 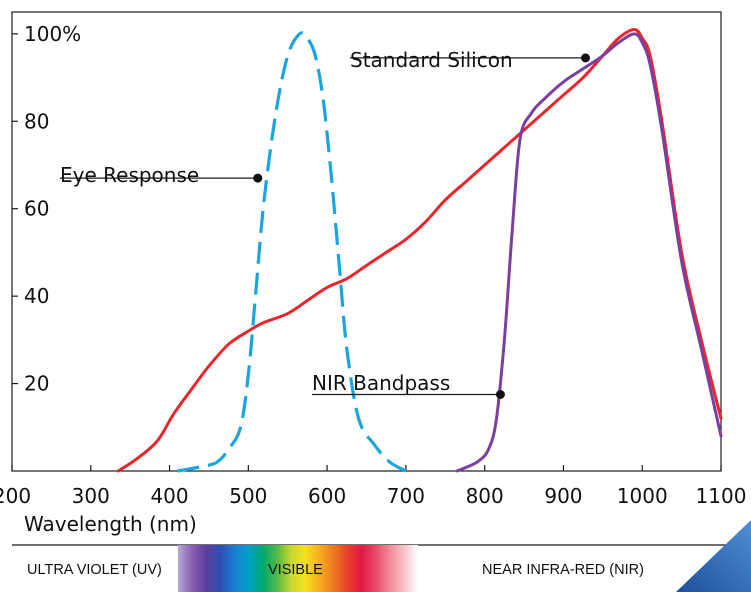 I want to click on y-axis: 100% 80 60 40 20, so click(x=46, y=209).